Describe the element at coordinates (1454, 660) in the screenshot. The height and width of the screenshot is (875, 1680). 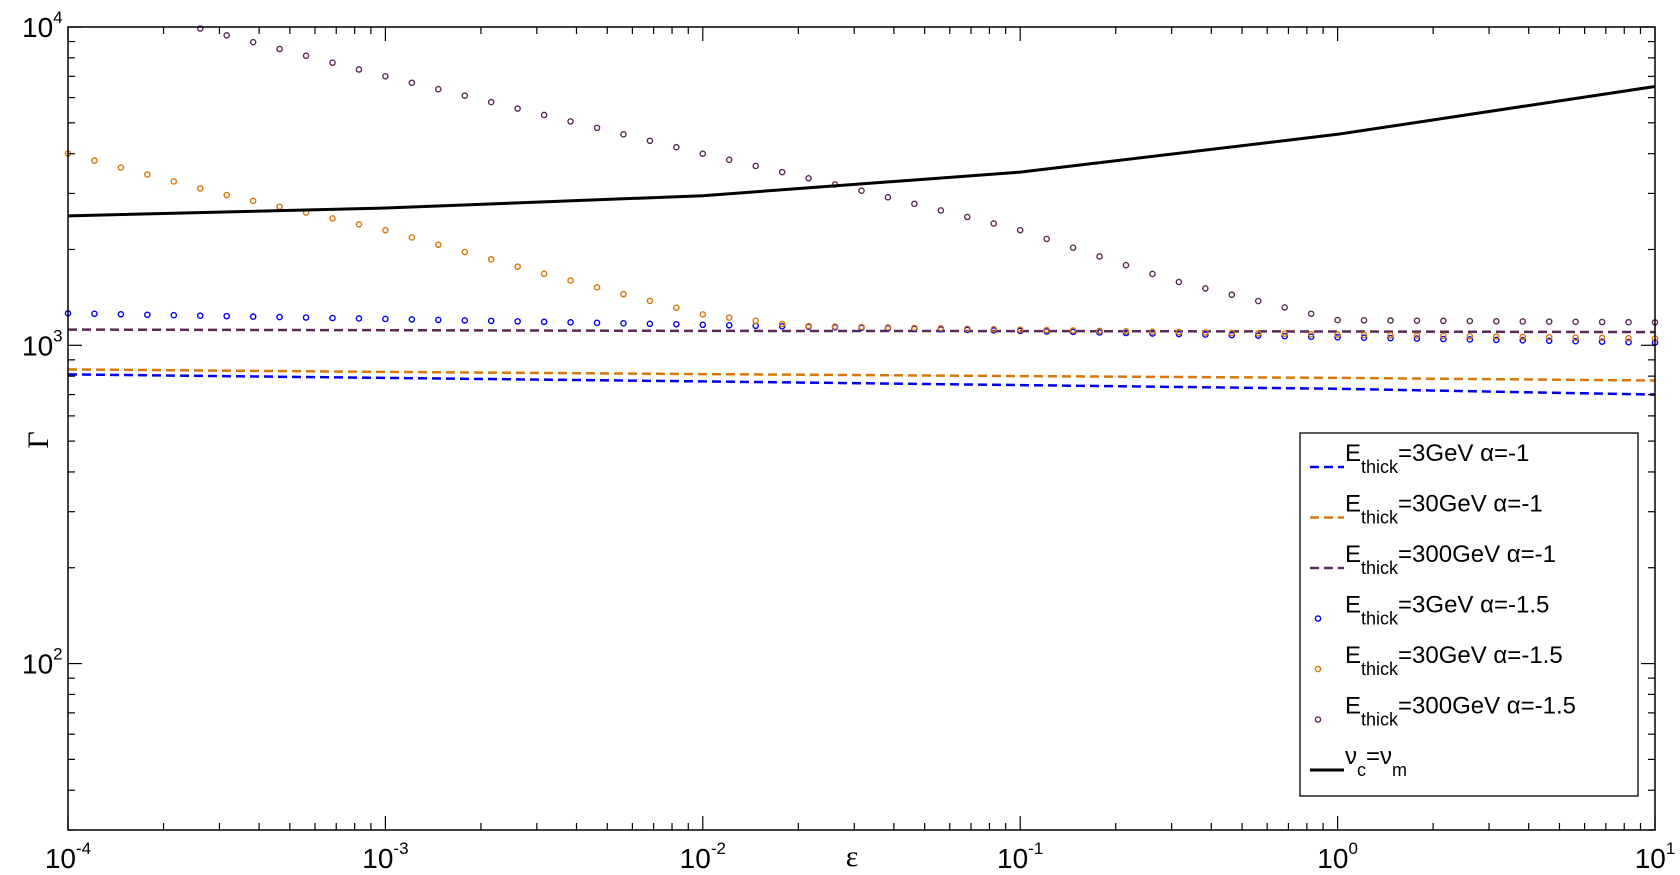
I see `legend-label-4: Ethick=30GeV α=-1.5` at that location.